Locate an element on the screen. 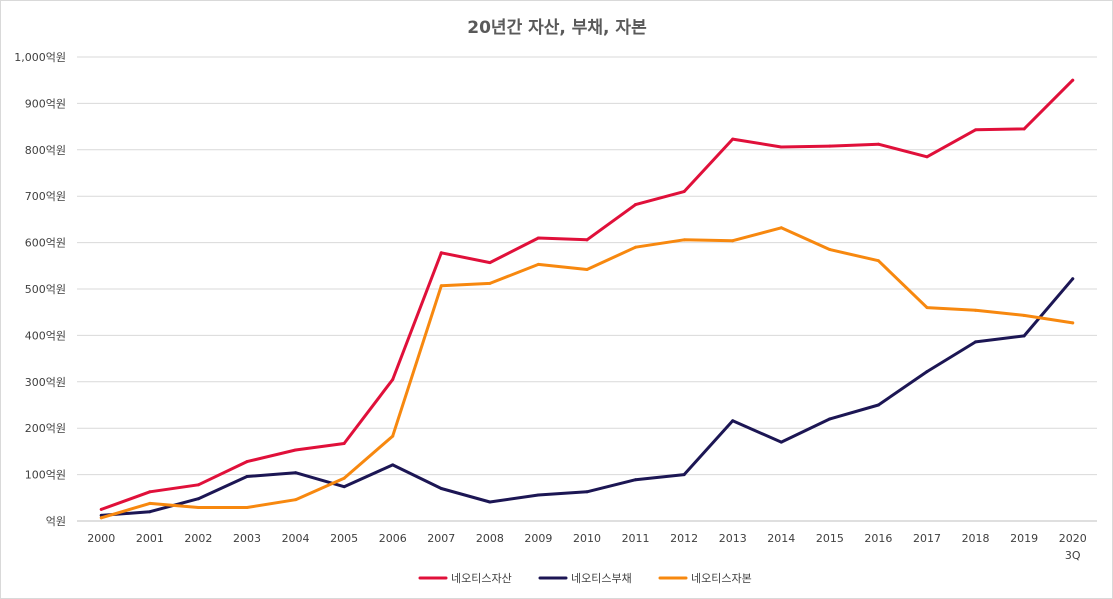  x-tick-label: 2016 is located at coordinates (878, 538).